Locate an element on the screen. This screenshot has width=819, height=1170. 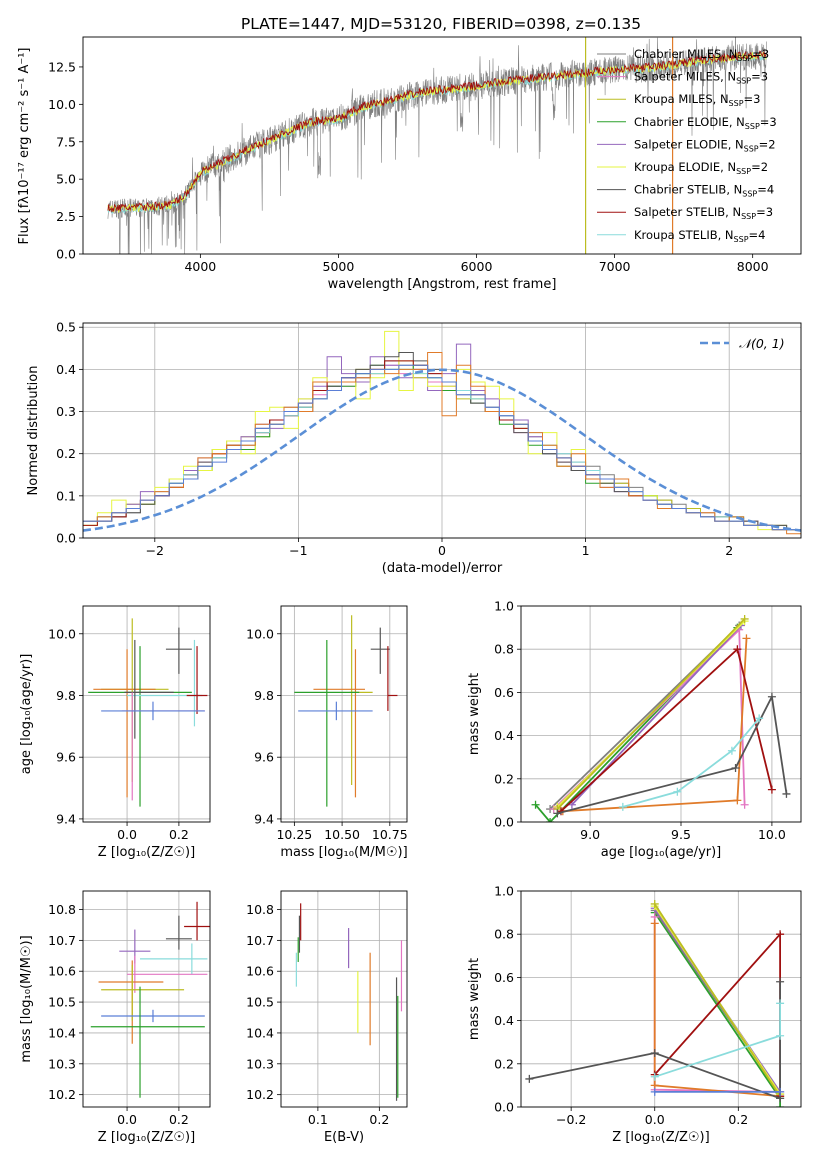
x-tick-label: 0.0 is located at coordinates (127, 1119).